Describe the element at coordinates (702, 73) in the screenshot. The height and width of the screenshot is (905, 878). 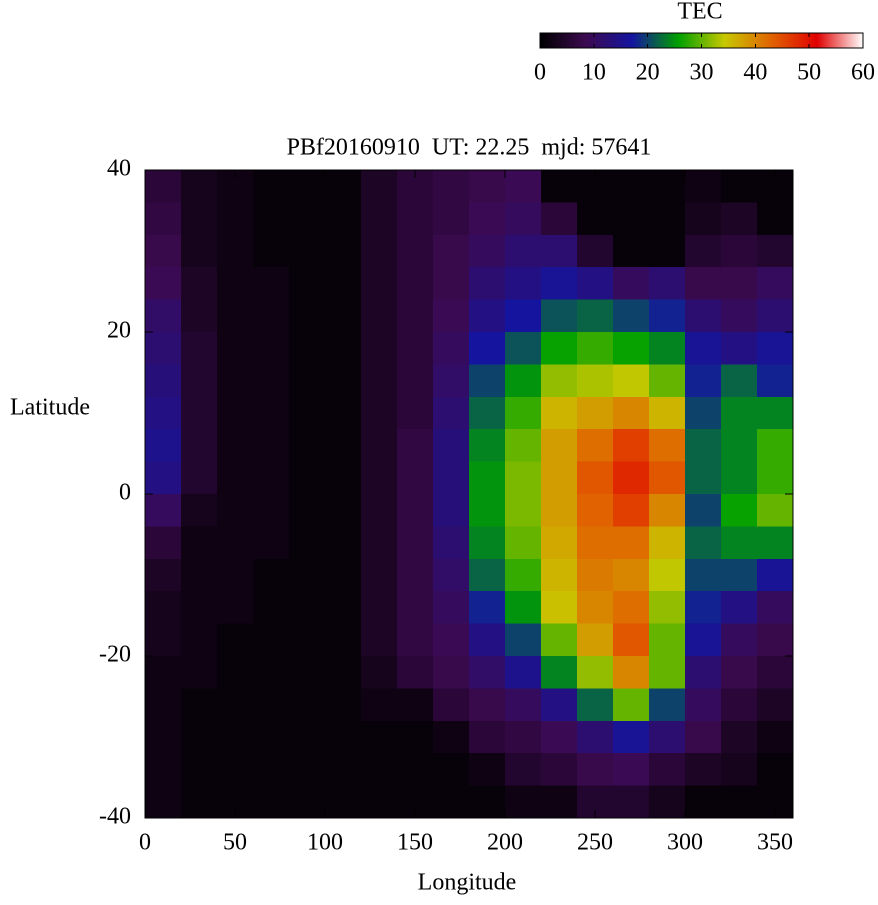
I see `colorbar-tick-label: 30` at that location.